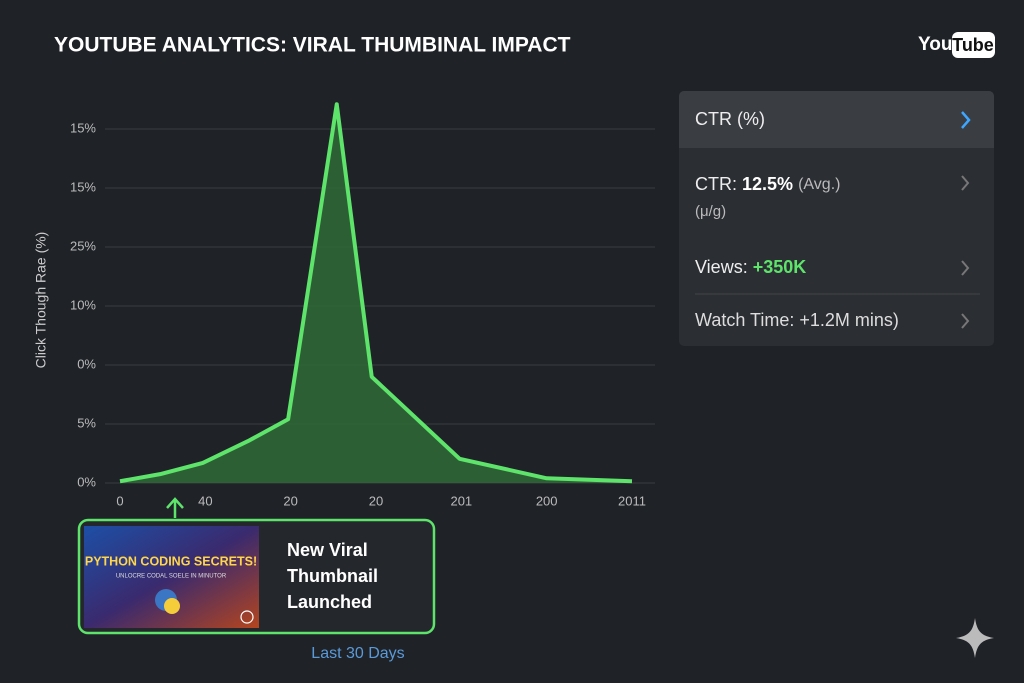 This screenshot has height=683, width=1024. I want to click on annotation-arrow, so click(175, 507).